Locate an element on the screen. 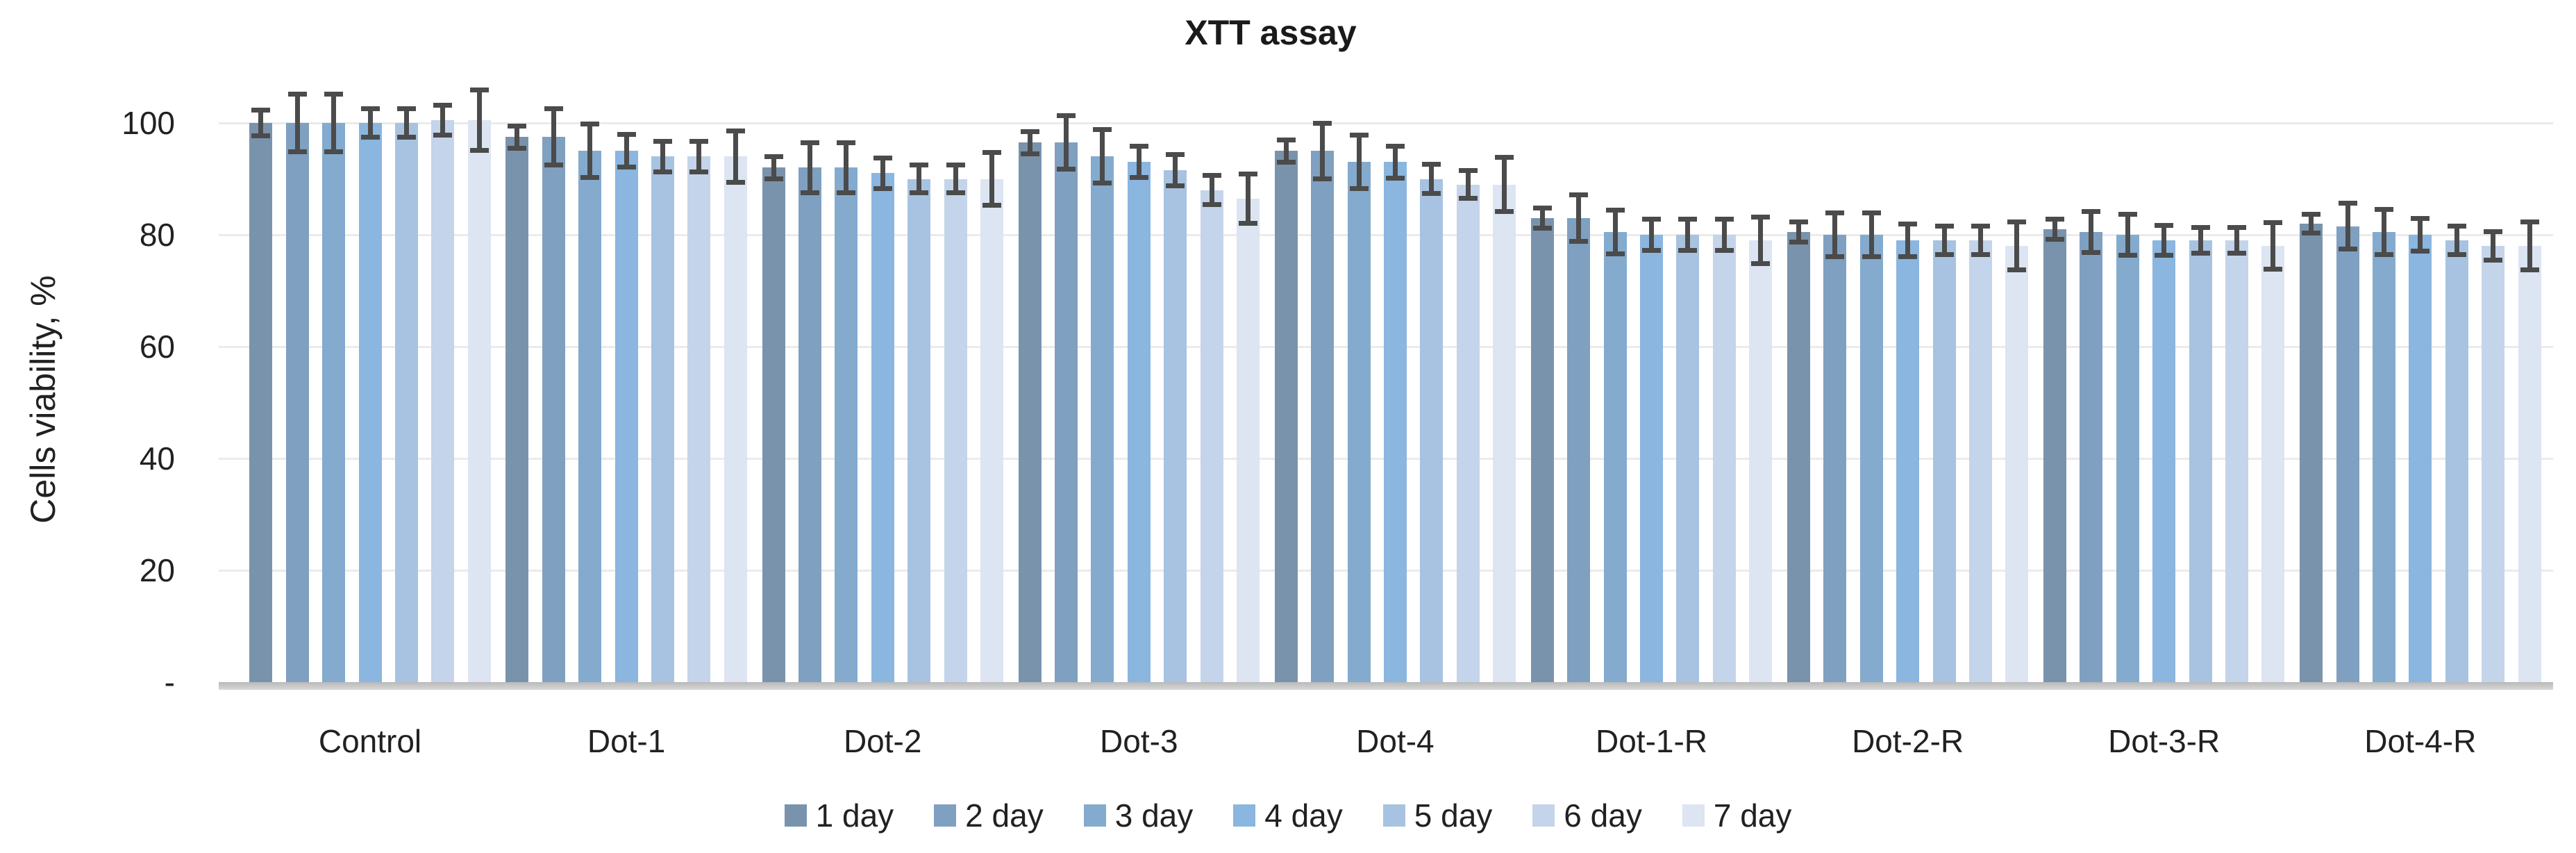 The image size is (2576, 853). x-category-label: Dot-2 is located at coordinates (882, 741).